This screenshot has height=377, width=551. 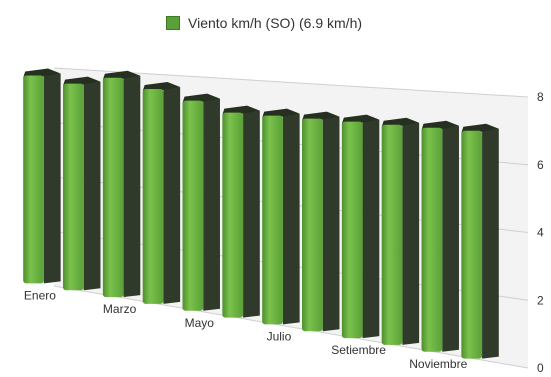 I want to click on y-tick-label: 6, so click(x=540, y=165).